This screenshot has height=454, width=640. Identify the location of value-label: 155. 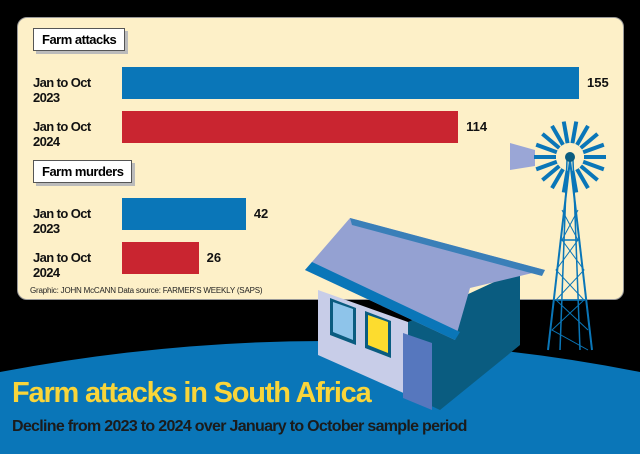
(598, 82).